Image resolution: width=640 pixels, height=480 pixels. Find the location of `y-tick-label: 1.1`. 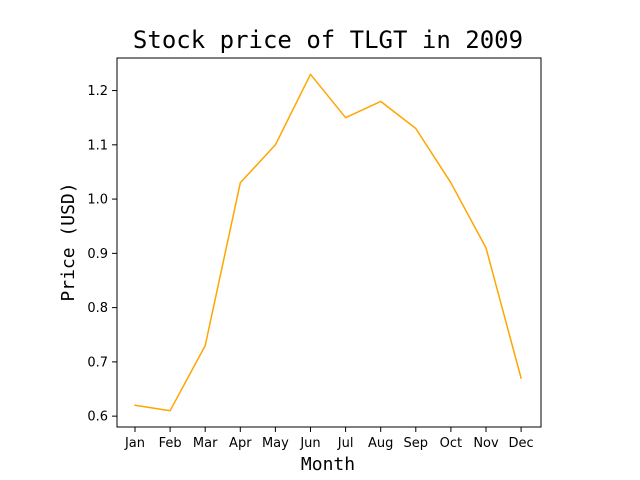

y-tick-label: 1.1 is located at coordinates (97, 145).